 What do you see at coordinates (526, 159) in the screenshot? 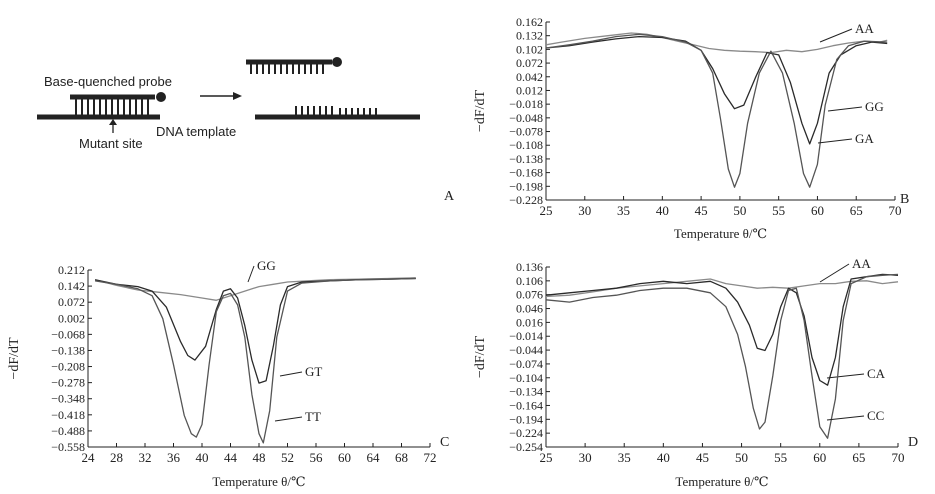
I see `y-tick-label-b: −0.138` at bounding box center [526, 159].